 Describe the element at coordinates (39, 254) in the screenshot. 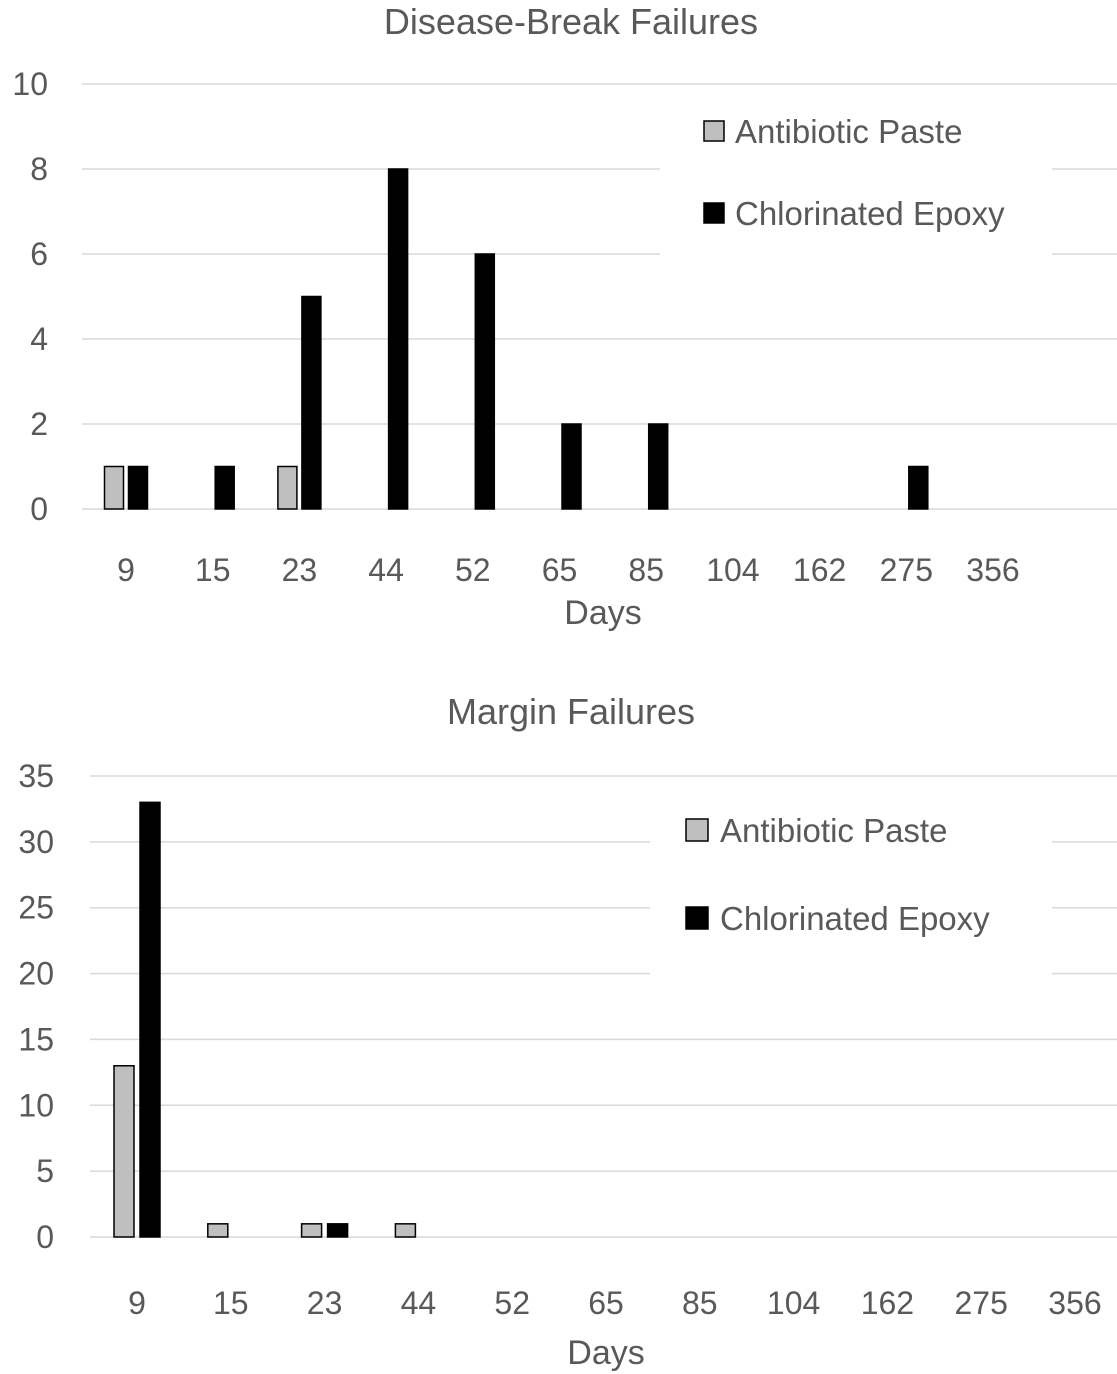

I see `y-tick-label: 6` at that location.